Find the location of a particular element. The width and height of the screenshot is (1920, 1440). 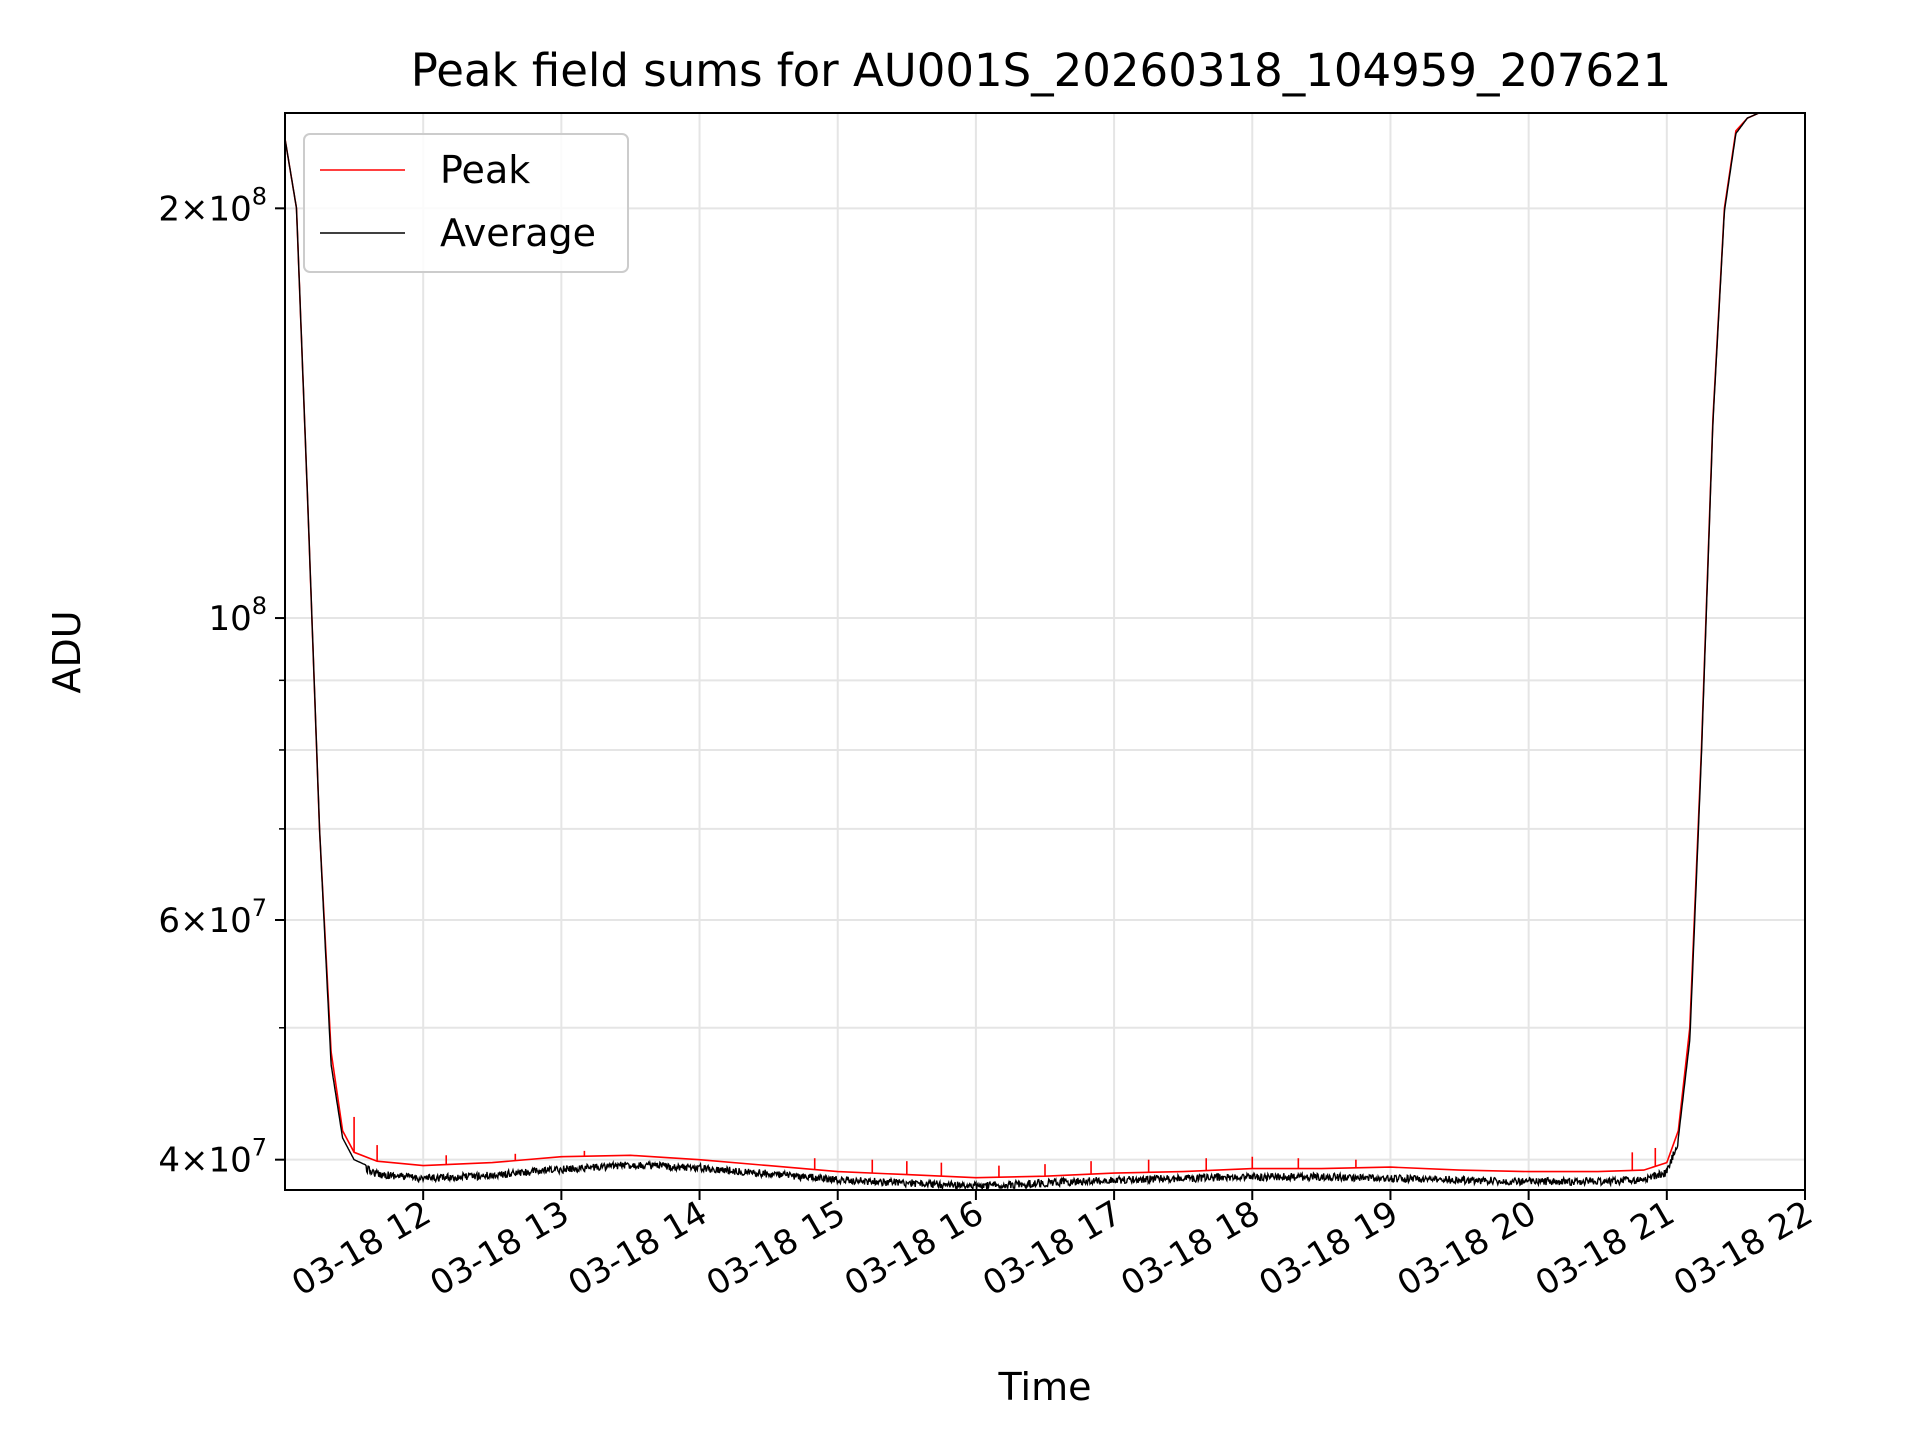

legend: Peak Average is located at coordinates (466, 203).